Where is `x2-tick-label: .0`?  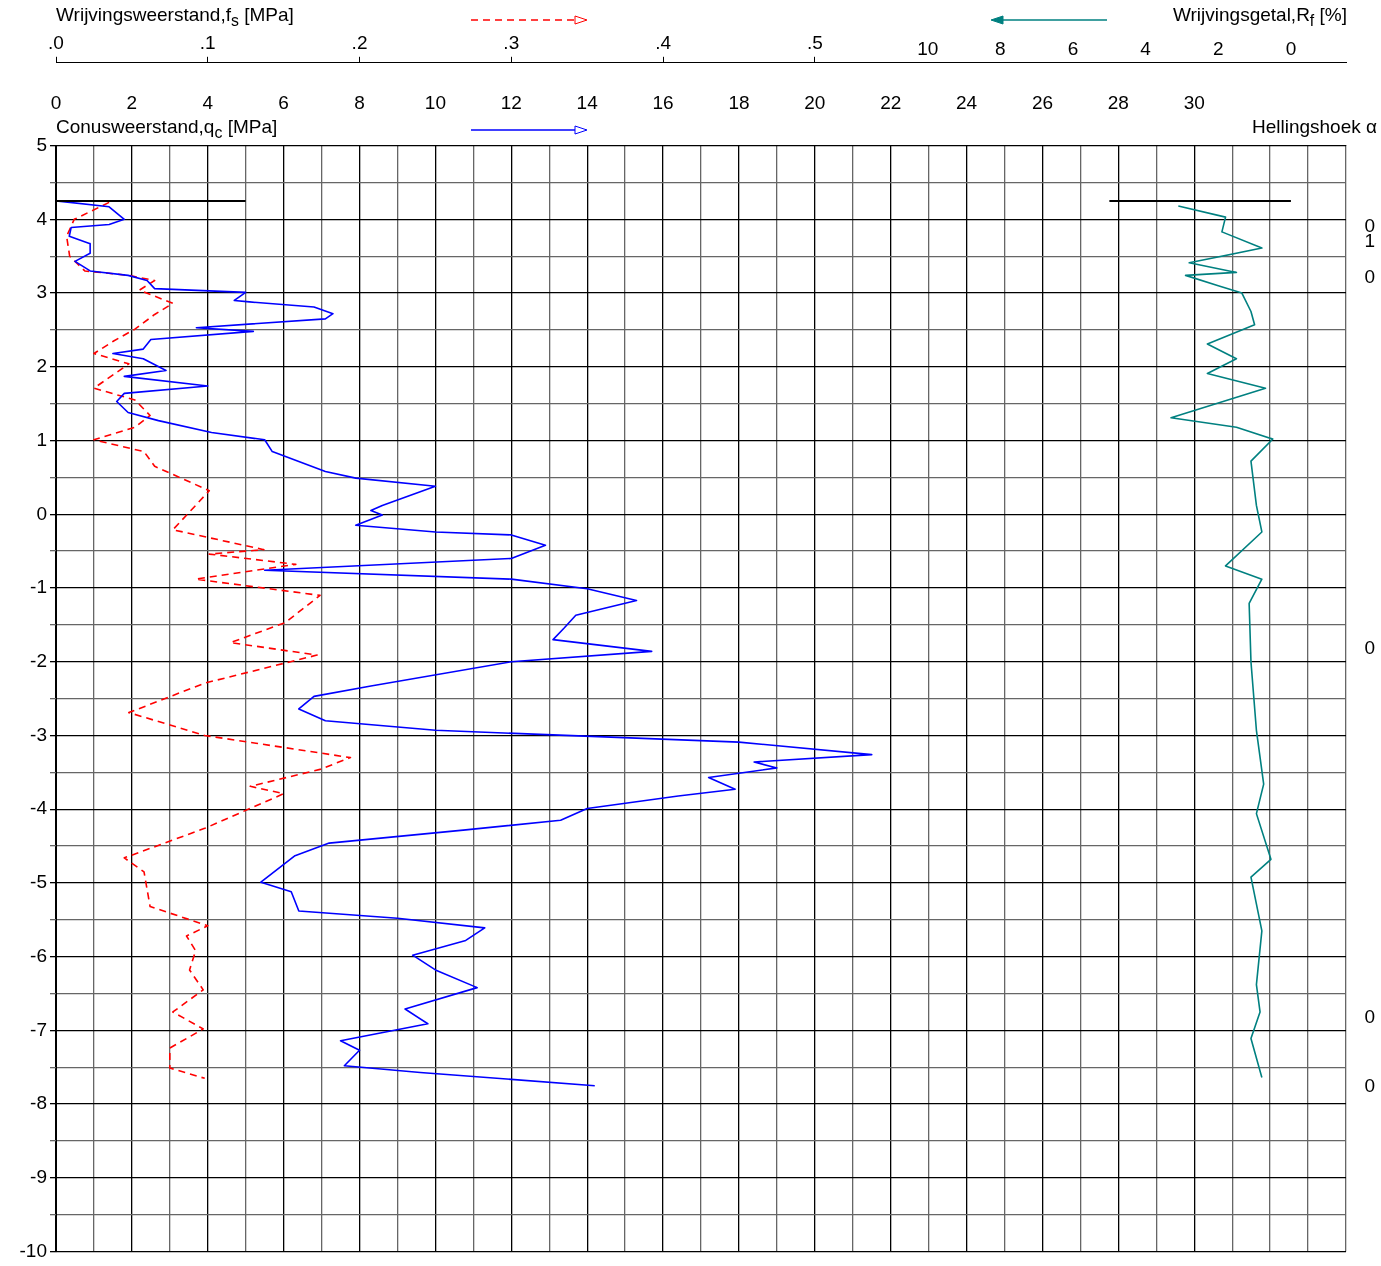 x2-tick-label: .0 is located at coordinates (56, 42).